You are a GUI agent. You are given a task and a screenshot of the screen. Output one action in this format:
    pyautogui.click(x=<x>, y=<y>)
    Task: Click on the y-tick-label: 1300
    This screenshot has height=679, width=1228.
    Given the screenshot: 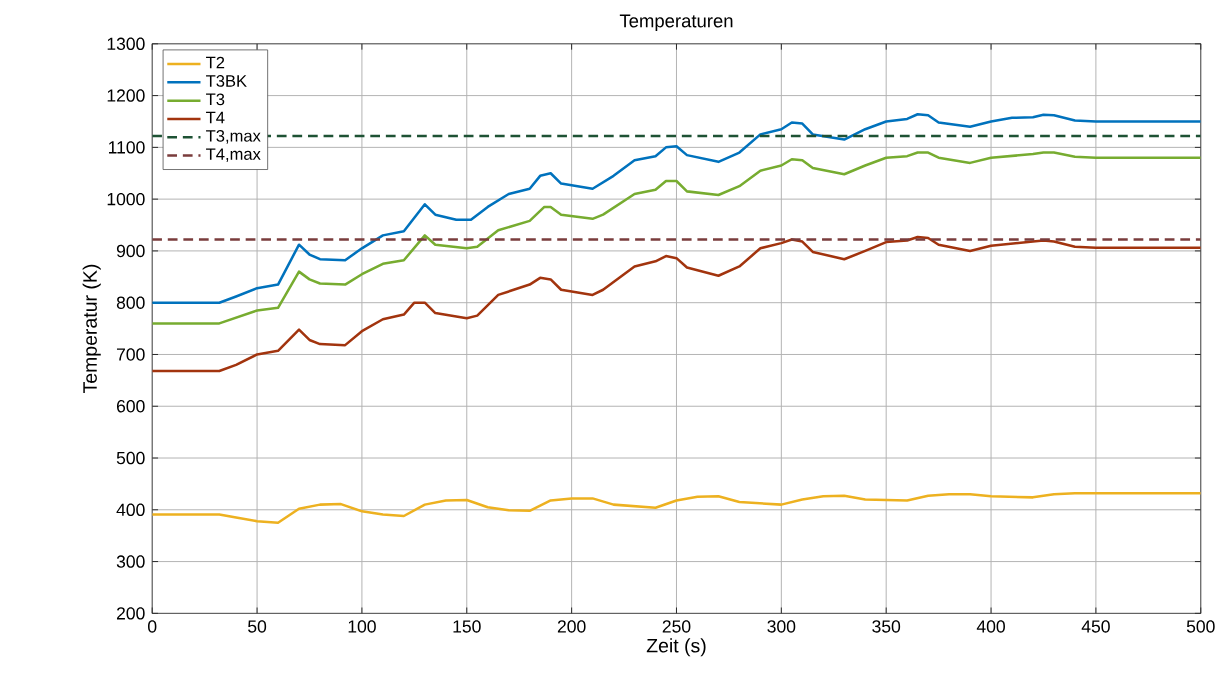 What is the action you would take?
    pyautogui.click(x=126, y=44)
    